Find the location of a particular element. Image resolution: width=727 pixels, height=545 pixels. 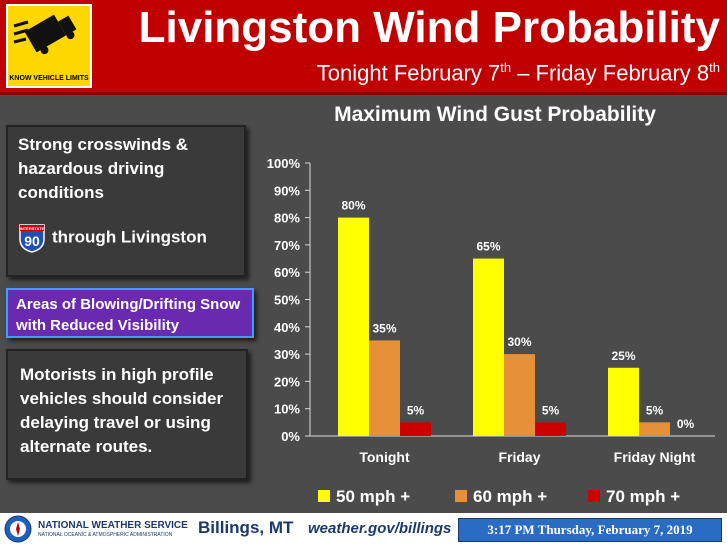

legend-label: 70 mph + is located at coordinates (643, 496).